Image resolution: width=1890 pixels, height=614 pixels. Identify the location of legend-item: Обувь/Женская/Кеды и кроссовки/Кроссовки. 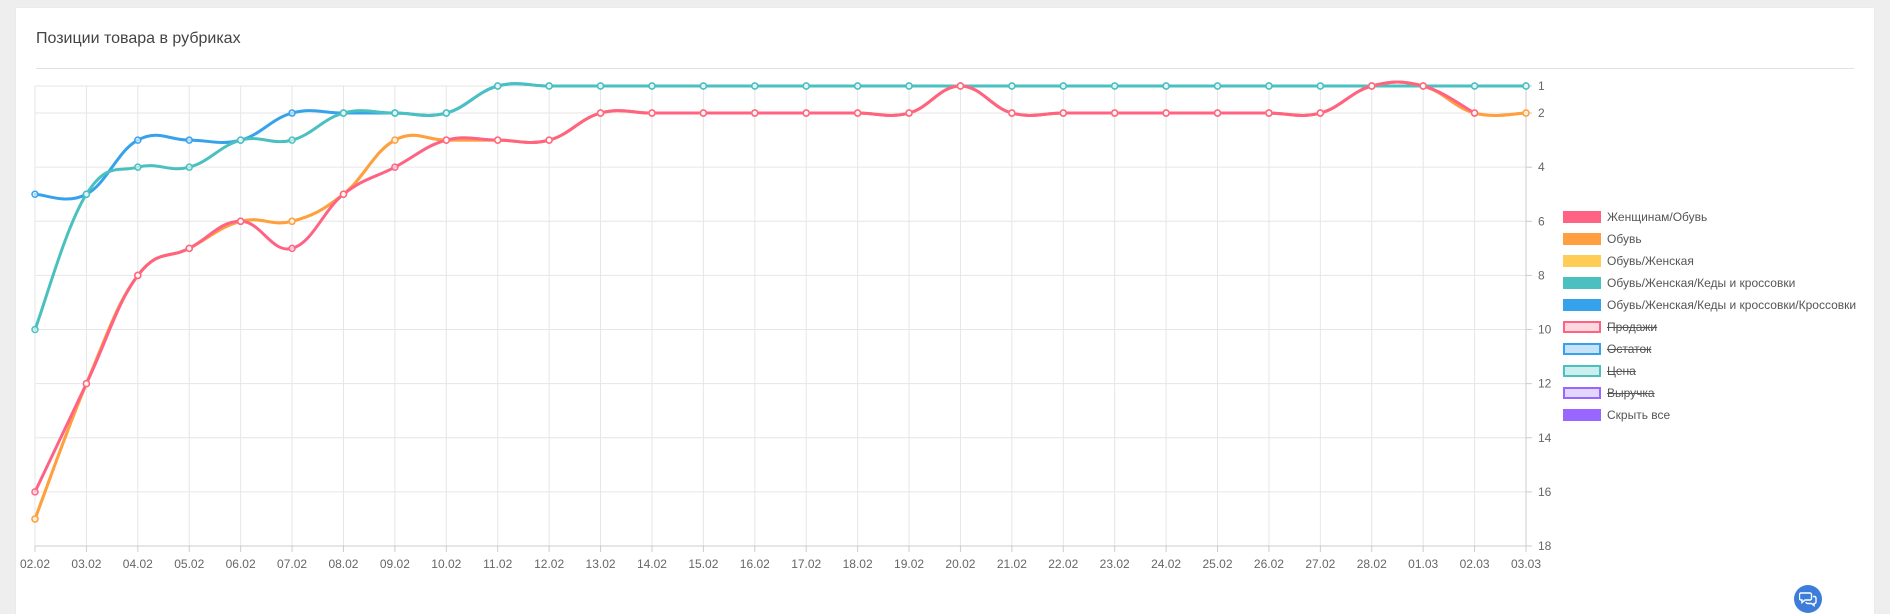
(1709, 305).